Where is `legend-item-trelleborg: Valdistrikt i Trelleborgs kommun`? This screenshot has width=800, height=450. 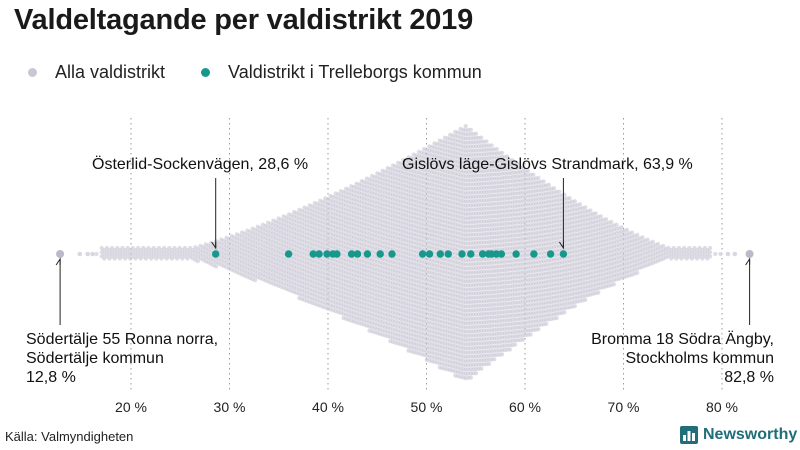
legend-item-trelleborg: Valdistrikt i Trelleborgs kommun is located at coordinates (341, 72).